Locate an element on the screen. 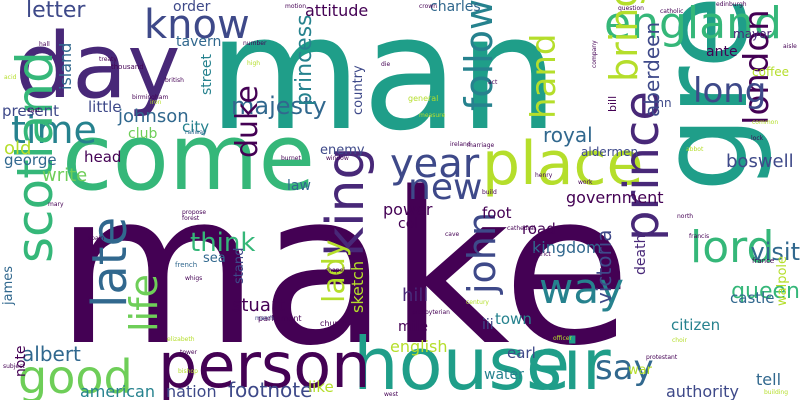 This screenshot has width=800, height=400. cloud-word: attitude is located at coordinates (337, 10).